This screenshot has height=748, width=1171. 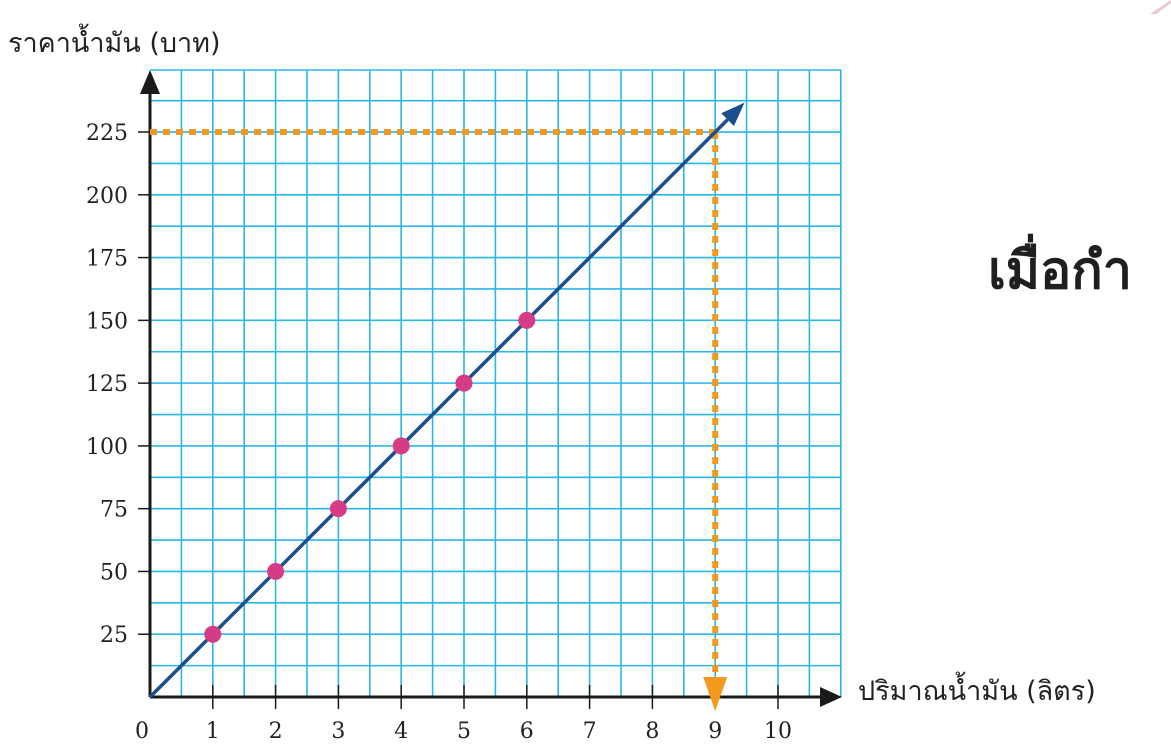 I want to click on y-tick-label: 75, so click(x=114, y=510).